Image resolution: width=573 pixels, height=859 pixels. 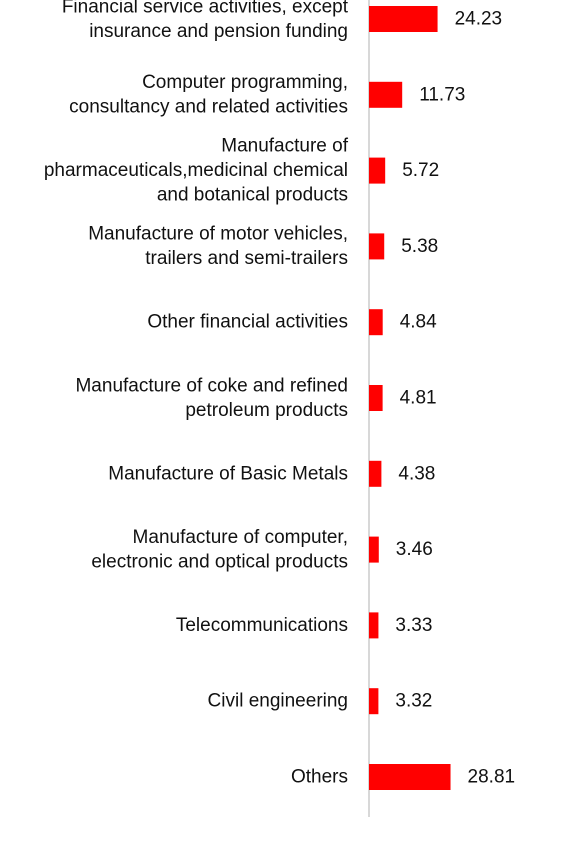 I want to click on value-label: 5.72, so click(x=420, y=170).